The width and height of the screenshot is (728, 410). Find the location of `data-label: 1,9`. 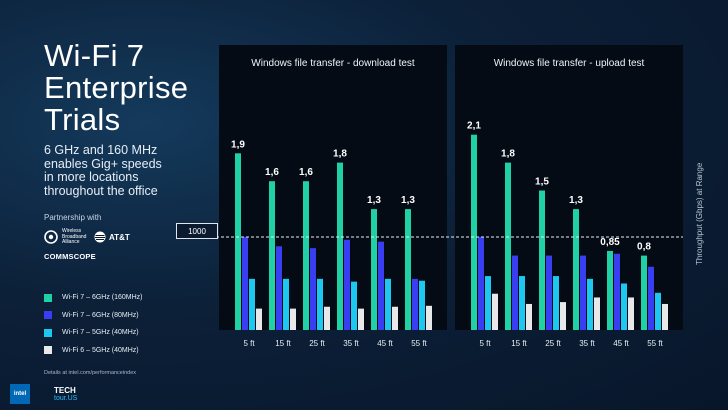

data-label: 1,9 is located at coordinates (238, 144).